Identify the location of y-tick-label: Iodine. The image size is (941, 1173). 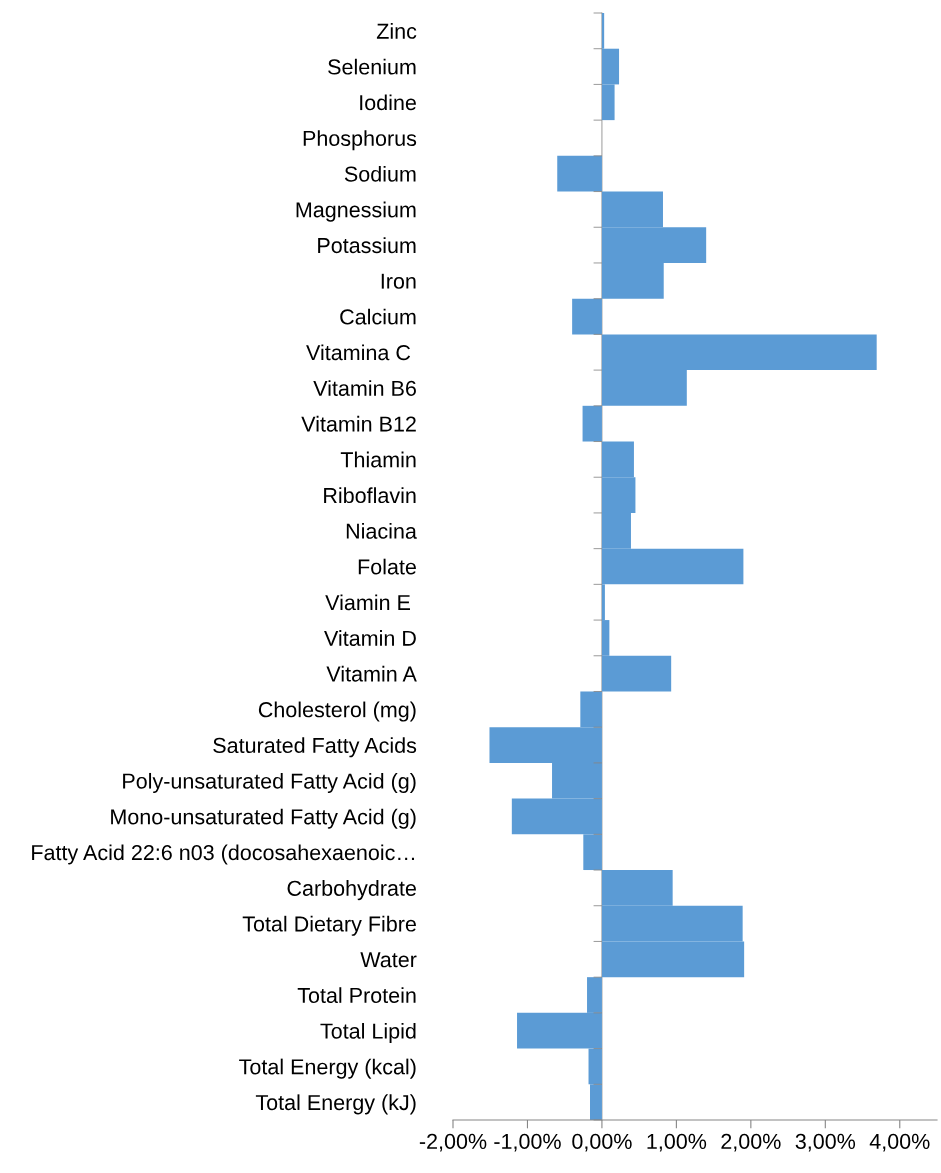
(388, 102).